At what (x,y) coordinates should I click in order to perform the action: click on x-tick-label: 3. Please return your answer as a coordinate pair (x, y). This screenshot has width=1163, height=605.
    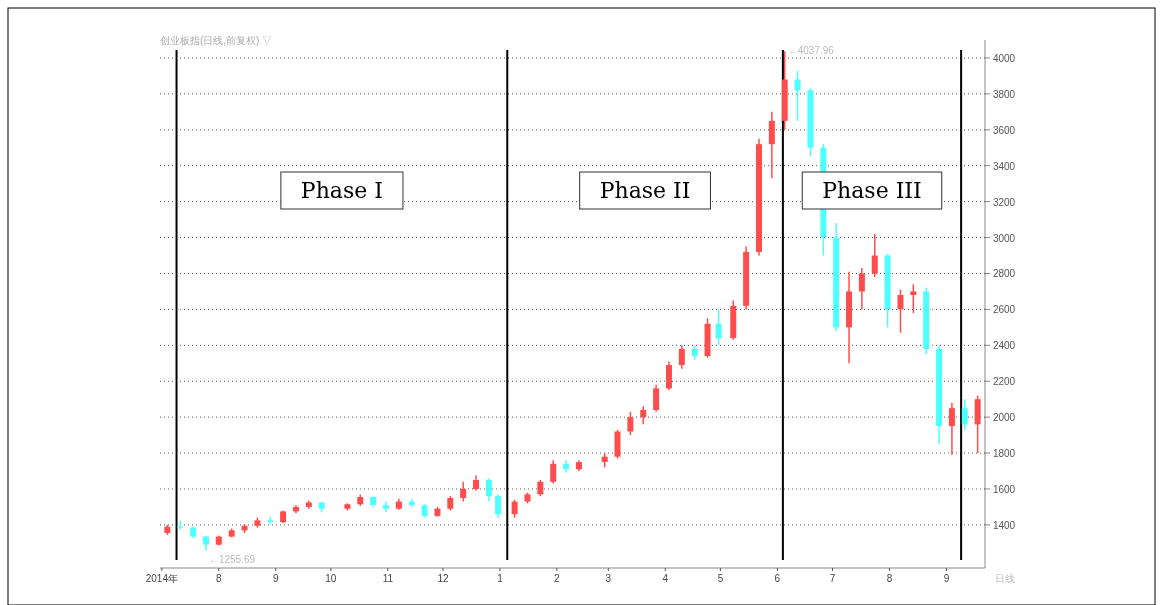
    Looking at the image, I should click on (608, 578).